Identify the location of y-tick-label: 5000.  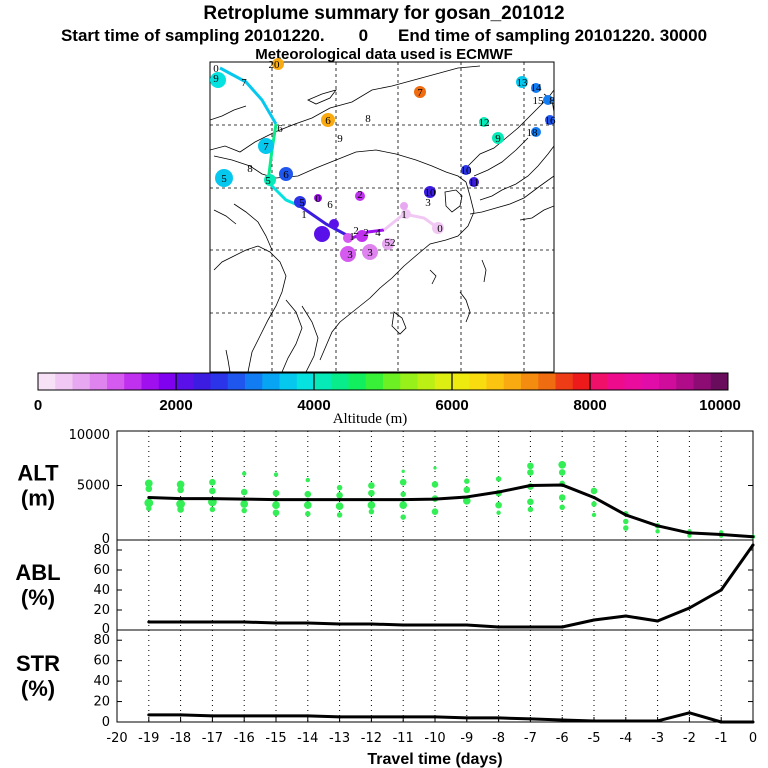
(93, 486).